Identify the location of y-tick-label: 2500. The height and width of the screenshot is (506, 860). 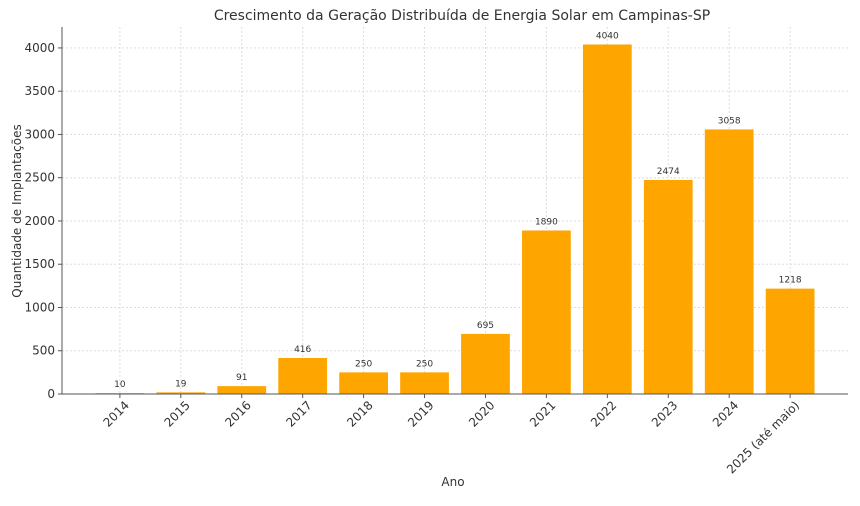
(39, 178).